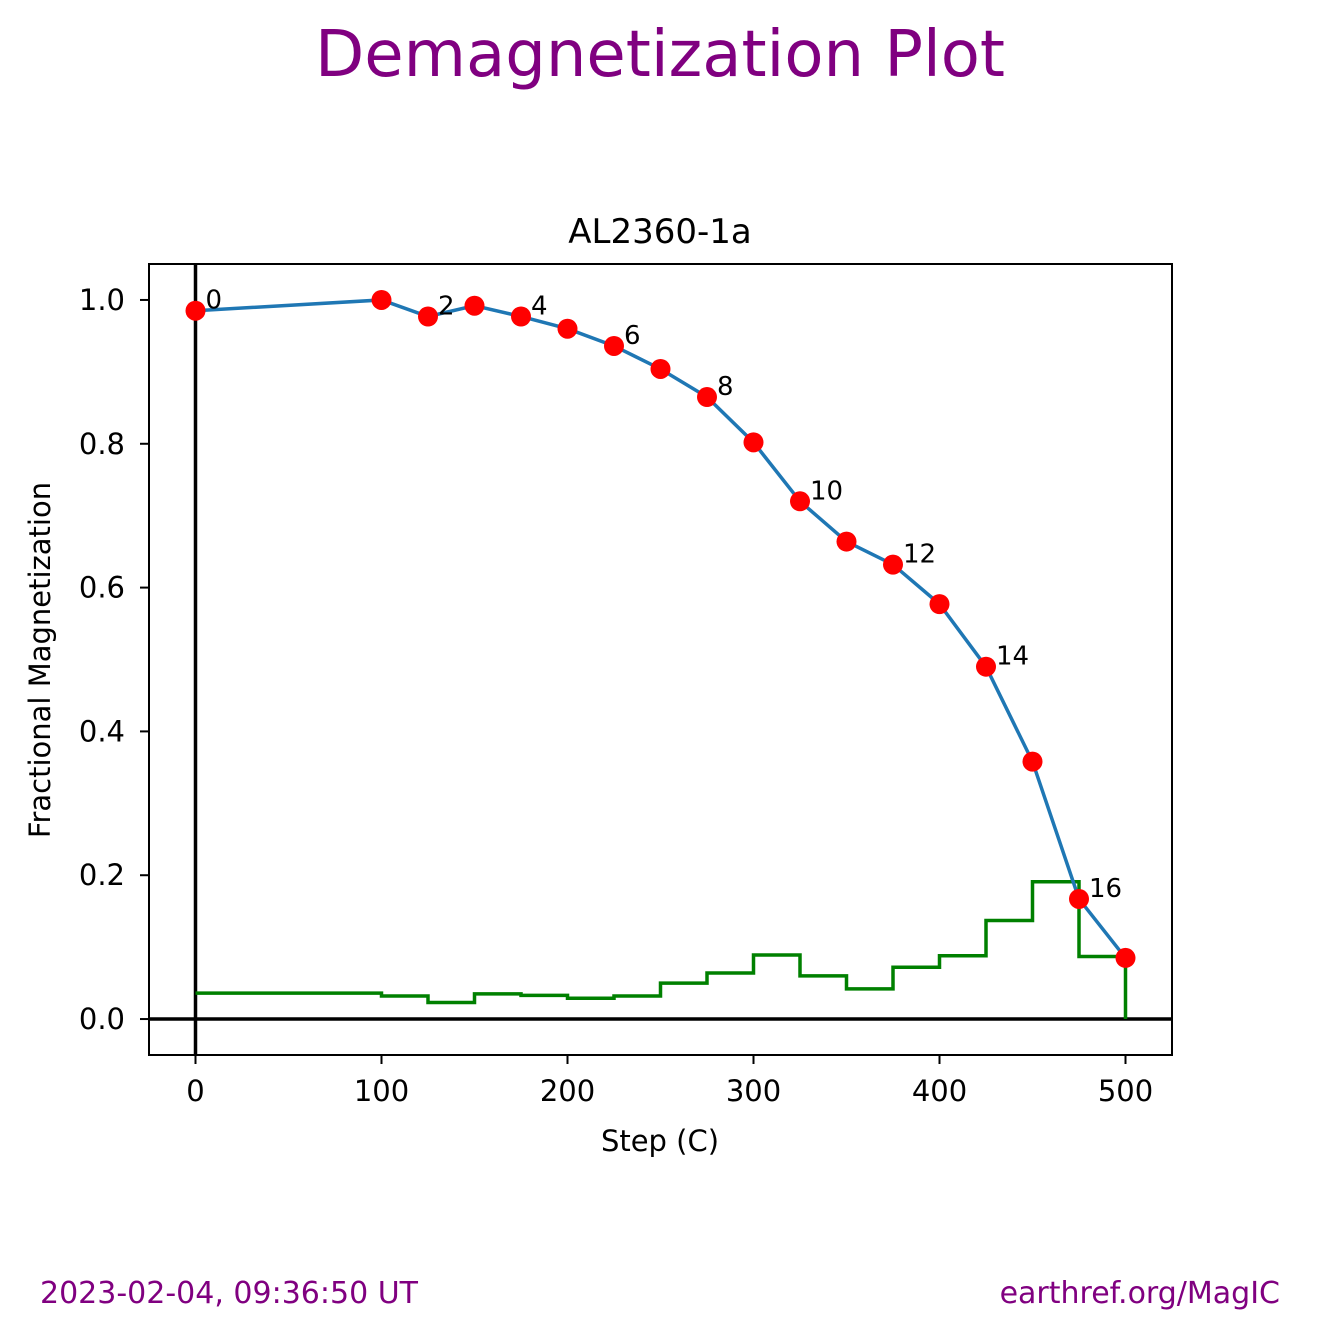 The width and height of the screenshot is (1320, 1320). What do you see at coordinates (567, 1091) in the screenshot?
I see `x-tick-label: 200` at bounding box center [567, 1091].